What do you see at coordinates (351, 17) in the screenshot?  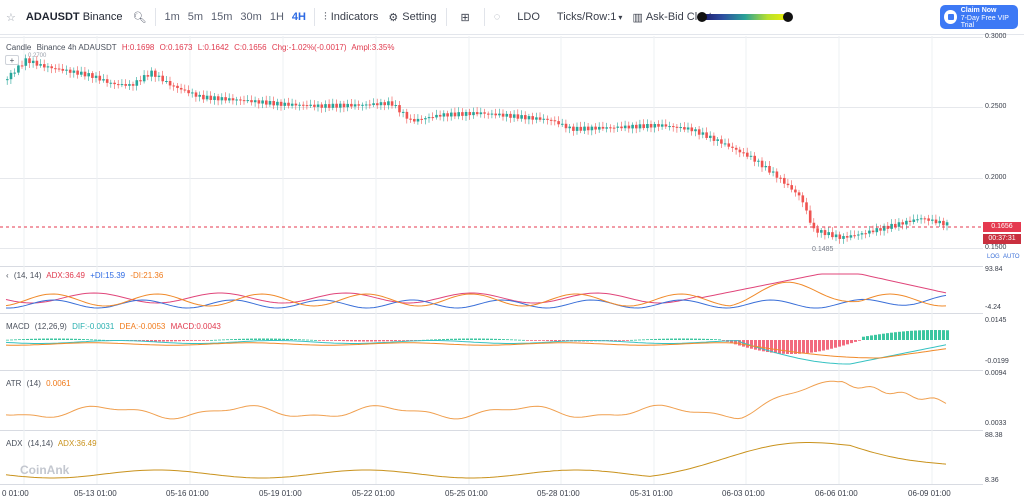 I see `indicators-button: ⫶ Indicators` at bounding box center [351, 17].